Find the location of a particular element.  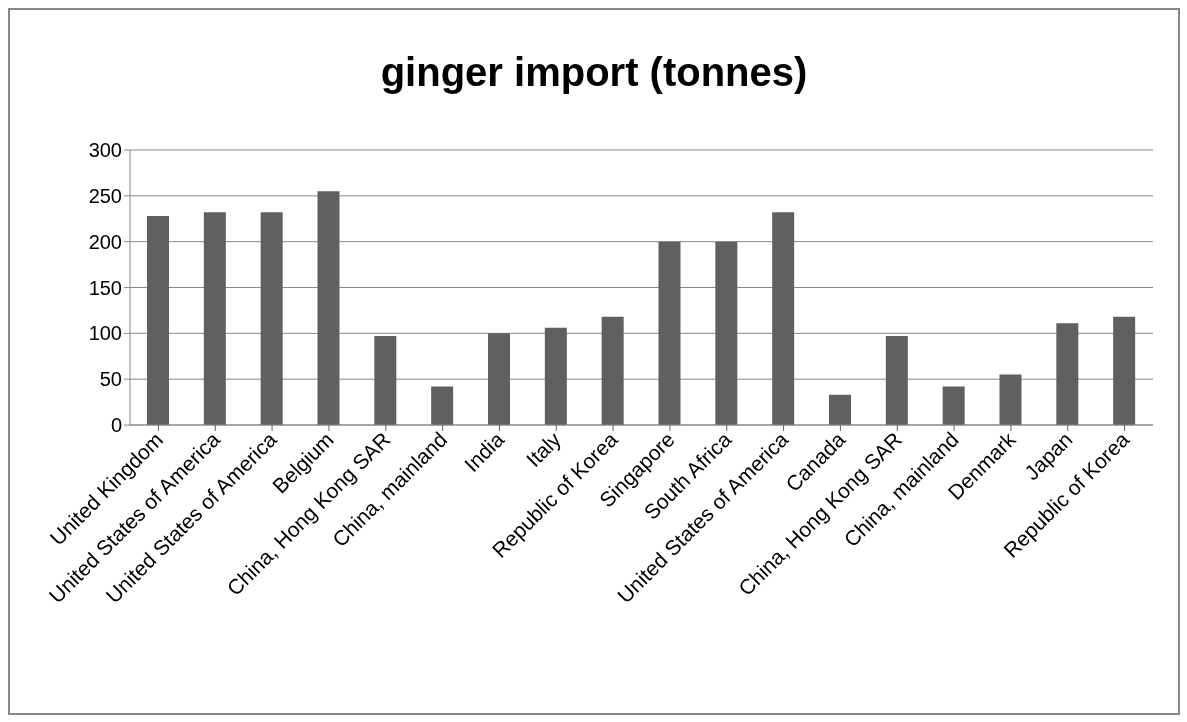

y-tick-label: 50 is located at coordinates (110, 379).